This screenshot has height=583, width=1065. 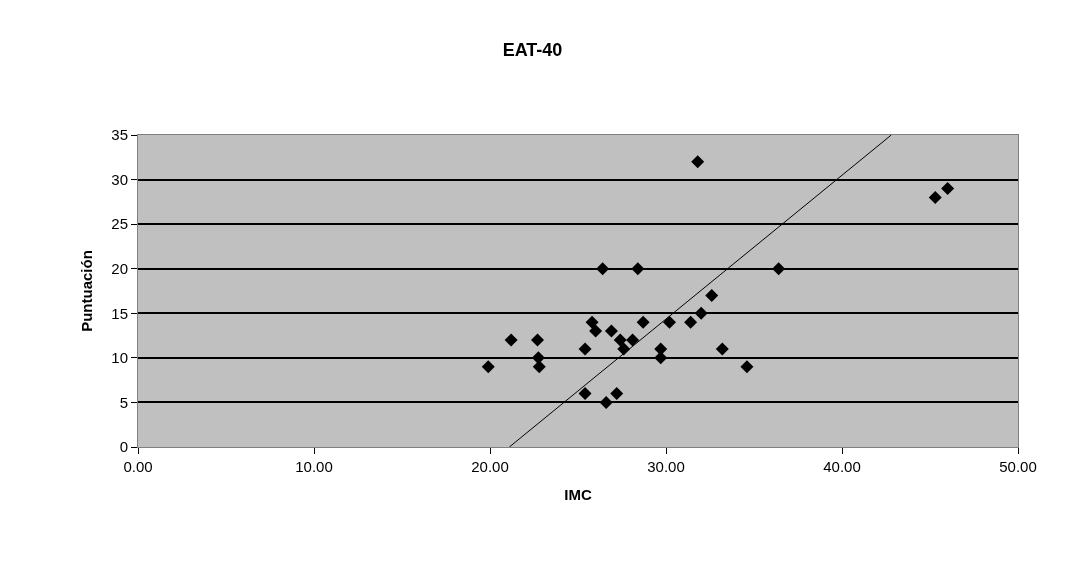 What do you see at coordinates (123, 447) in the screenshot?
I see `y-tick-label: 0` at bounding box center [123, 447].